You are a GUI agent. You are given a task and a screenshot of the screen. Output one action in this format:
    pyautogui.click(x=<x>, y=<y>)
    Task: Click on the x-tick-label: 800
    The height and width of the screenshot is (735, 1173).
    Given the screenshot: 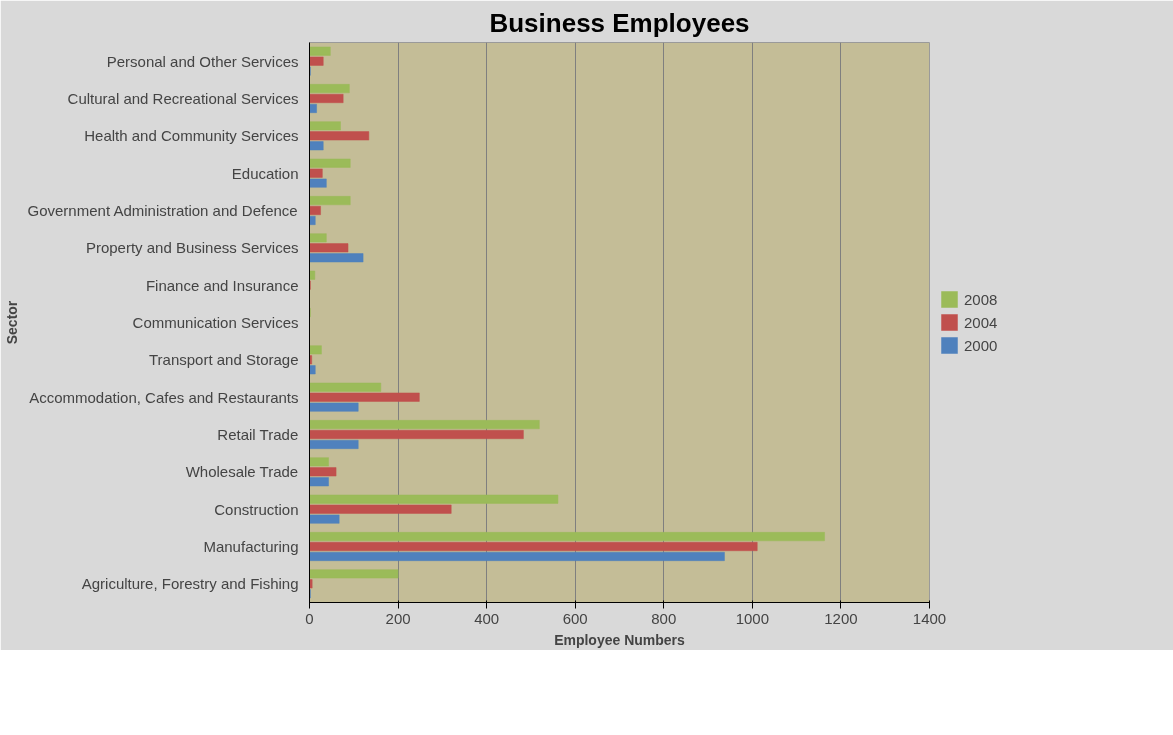 What is the action you would take?
    pyautogui.click(x=664, y=618)
    